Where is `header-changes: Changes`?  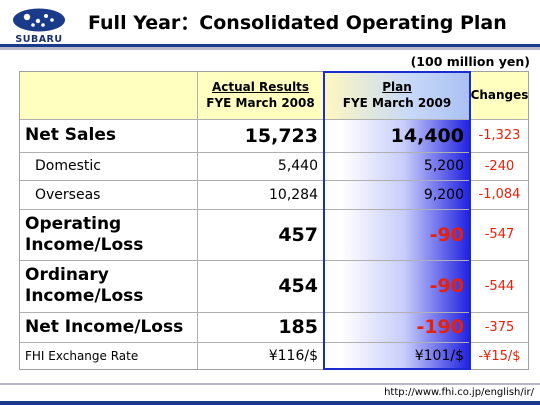
header-changes: Changes is located at coordinates (499, 95).